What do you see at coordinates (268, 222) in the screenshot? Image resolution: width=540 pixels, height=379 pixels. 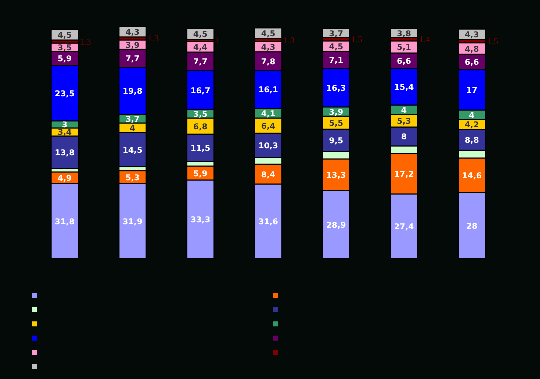 I see `data-label: 31,6` at bounding box center [268, 222].